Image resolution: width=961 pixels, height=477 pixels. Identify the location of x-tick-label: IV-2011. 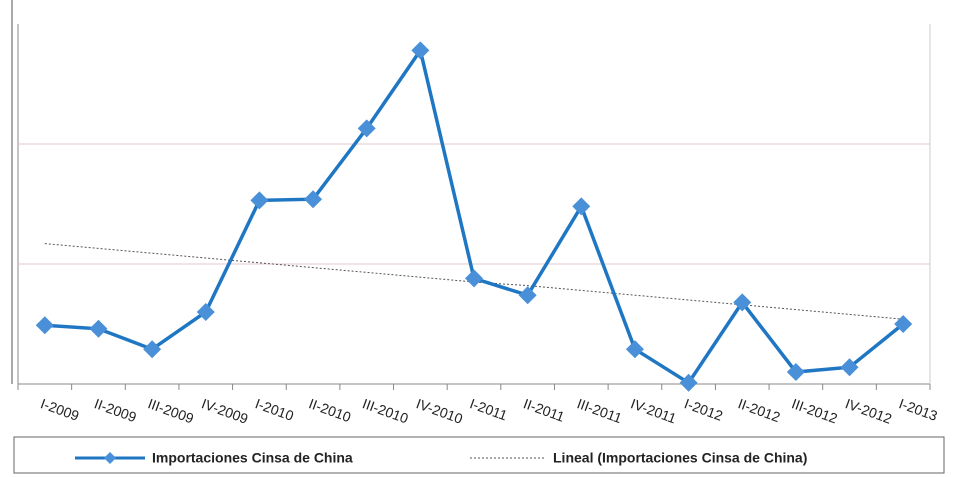
(654, 410).